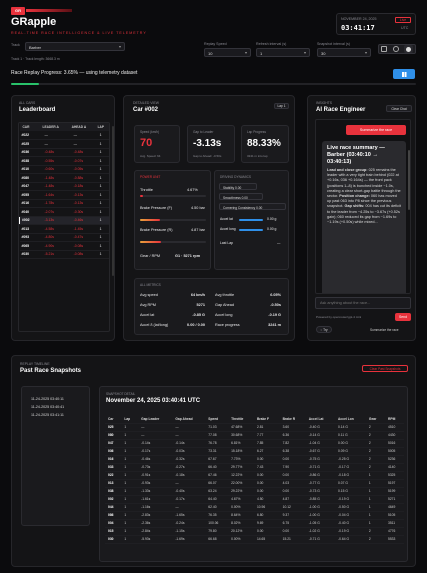  What do you see at coordinates (31, 220) in the screenshot?
I see `car-number: #002` at bounding box center [31, 220].